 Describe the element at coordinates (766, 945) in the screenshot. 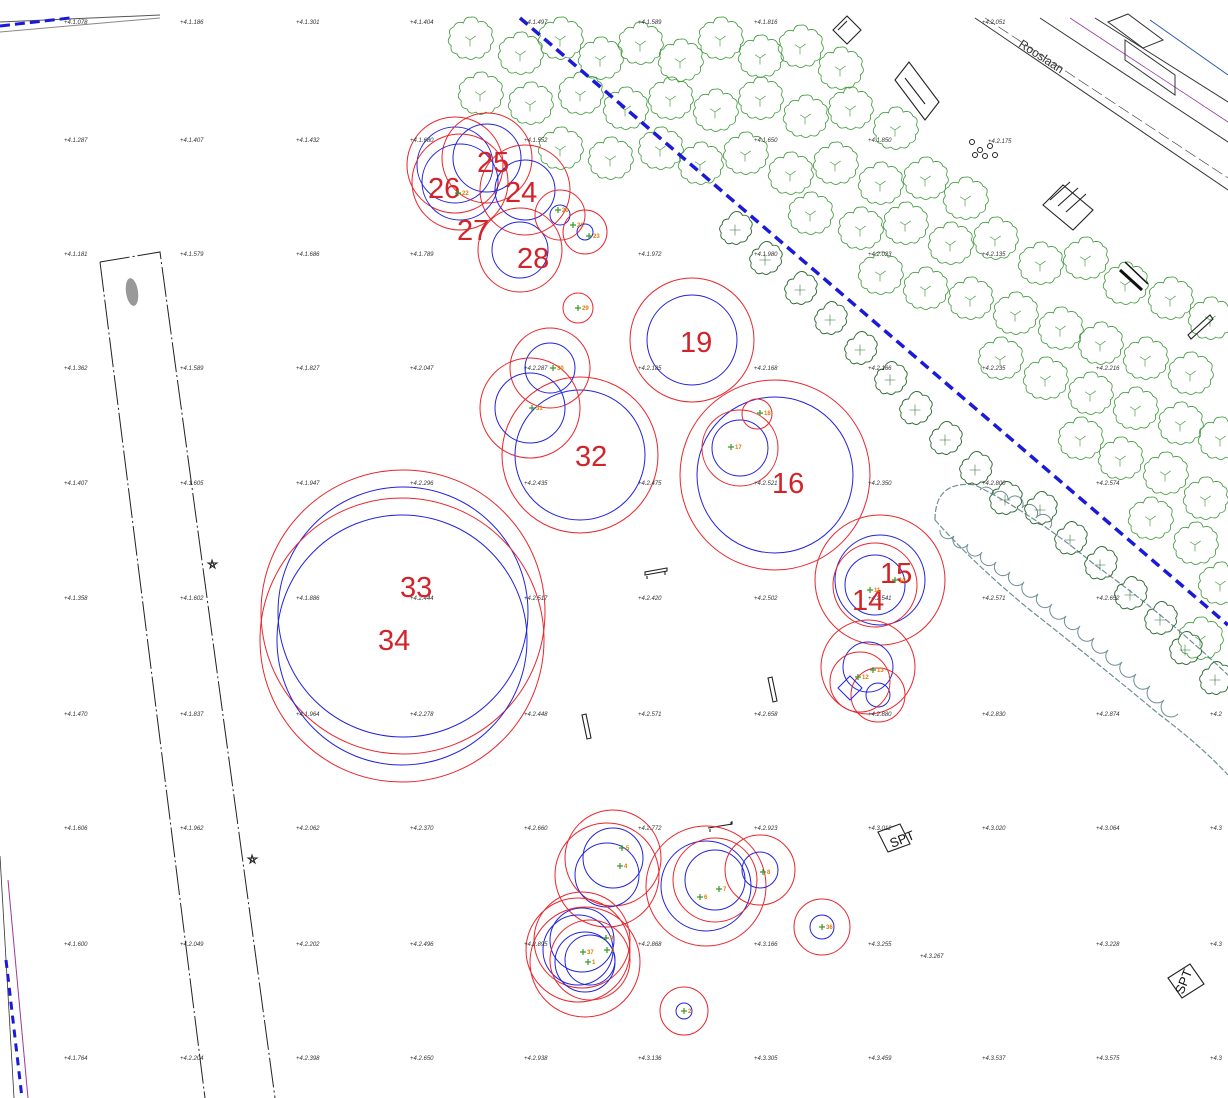

I see `elevation-label: +4.3.166` at that location.